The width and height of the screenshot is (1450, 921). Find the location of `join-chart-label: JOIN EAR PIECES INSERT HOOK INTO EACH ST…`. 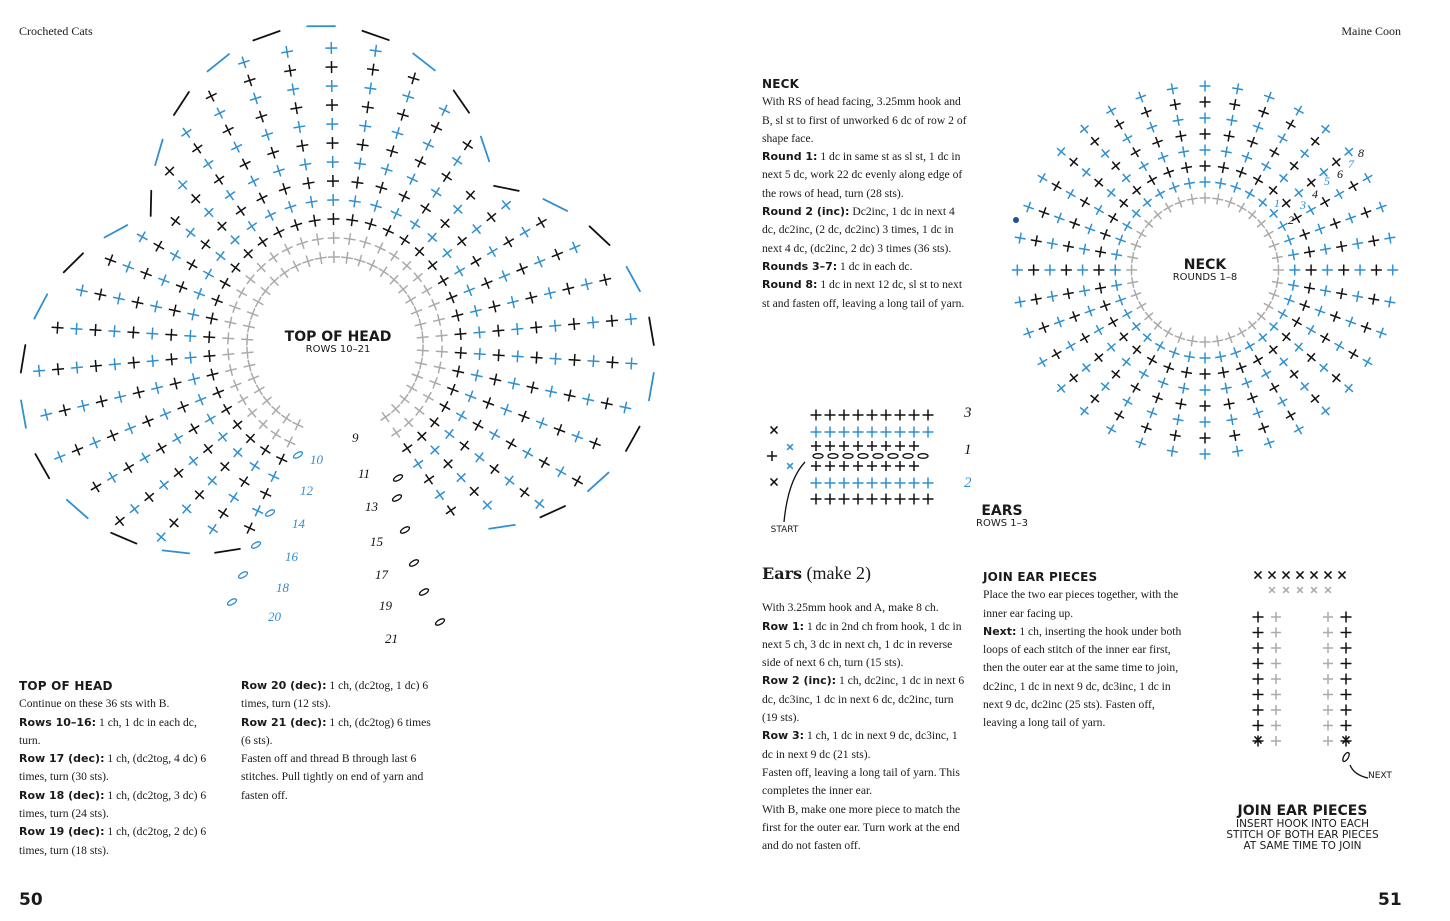

join-chart-label: JOIN EAR PIECES INSERT HOOK INTO EACH ST… is located at coordinates (1302, 828).